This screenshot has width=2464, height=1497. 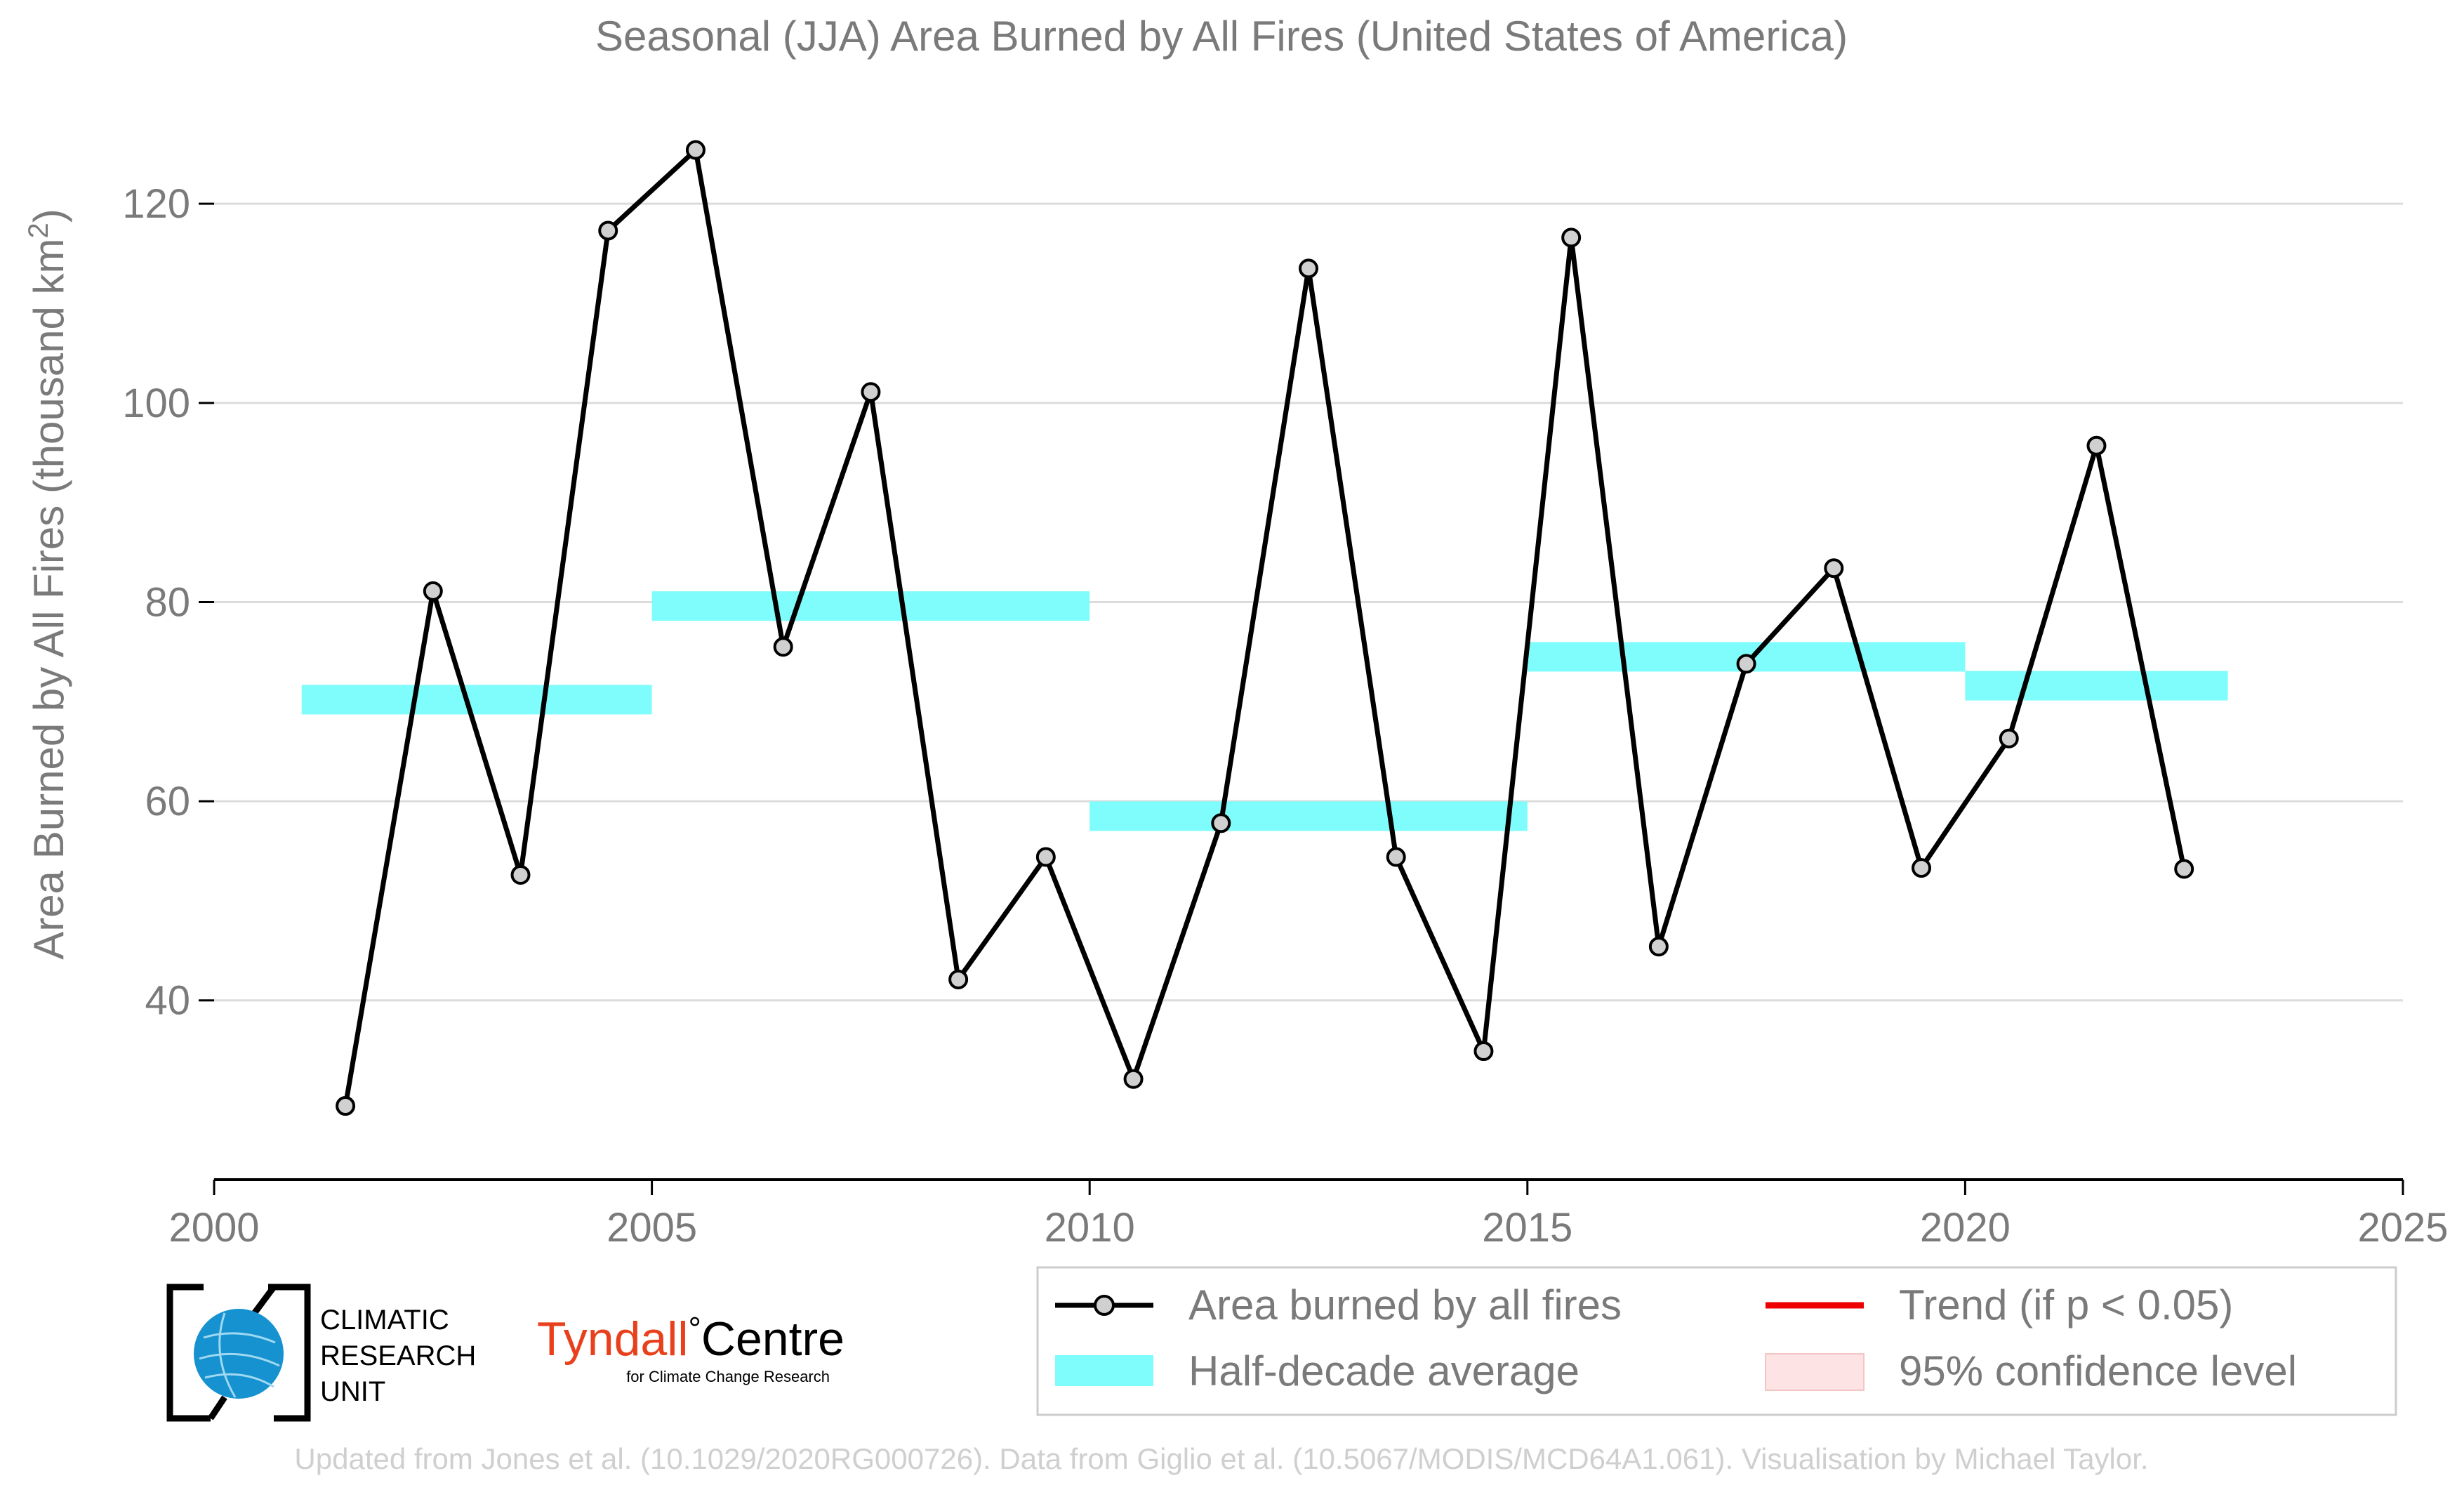 I want to click on cru-line-2: RESEARCH, so click(x=398, y=1355).